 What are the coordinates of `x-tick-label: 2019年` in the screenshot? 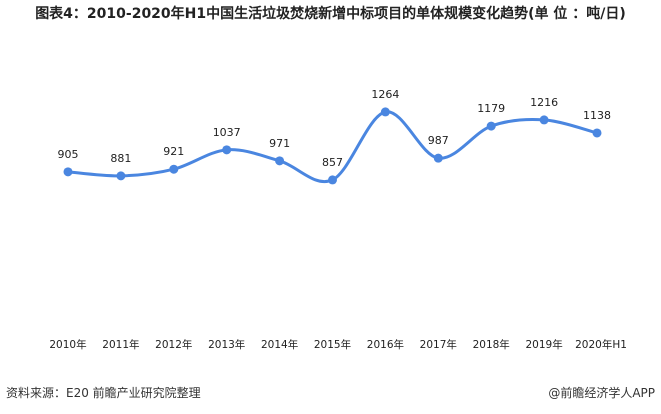 It's located at (543, 344).